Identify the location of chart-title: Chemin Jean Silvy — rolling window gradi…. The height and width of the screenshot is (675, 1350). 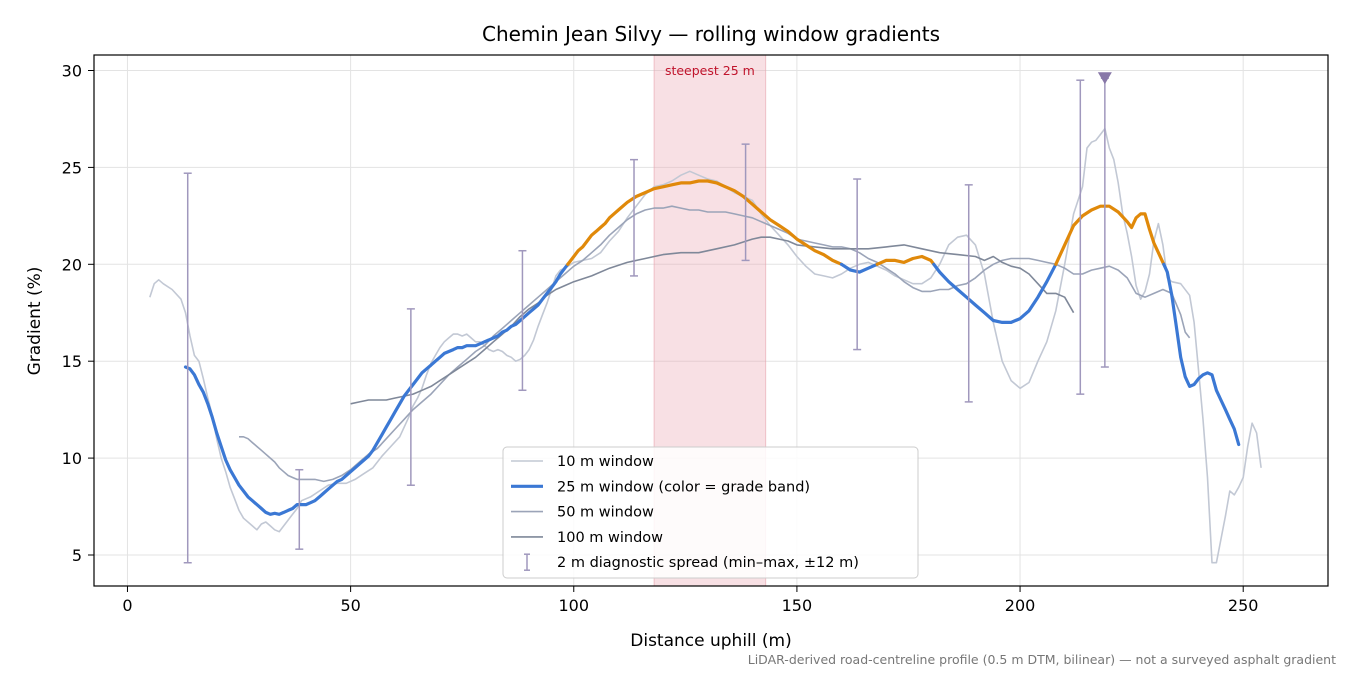
(711, 34).